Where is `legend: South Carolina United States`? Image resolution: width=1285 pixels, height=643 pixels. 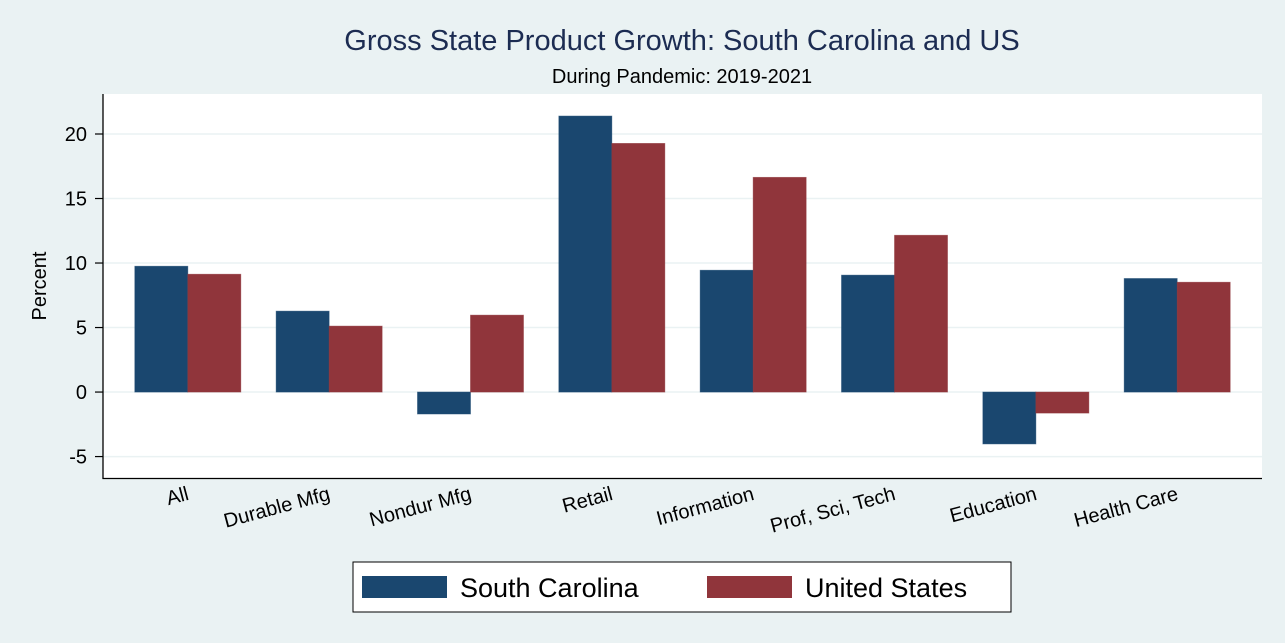
legend: South Carolina United States is located at coordinates (682, 587).